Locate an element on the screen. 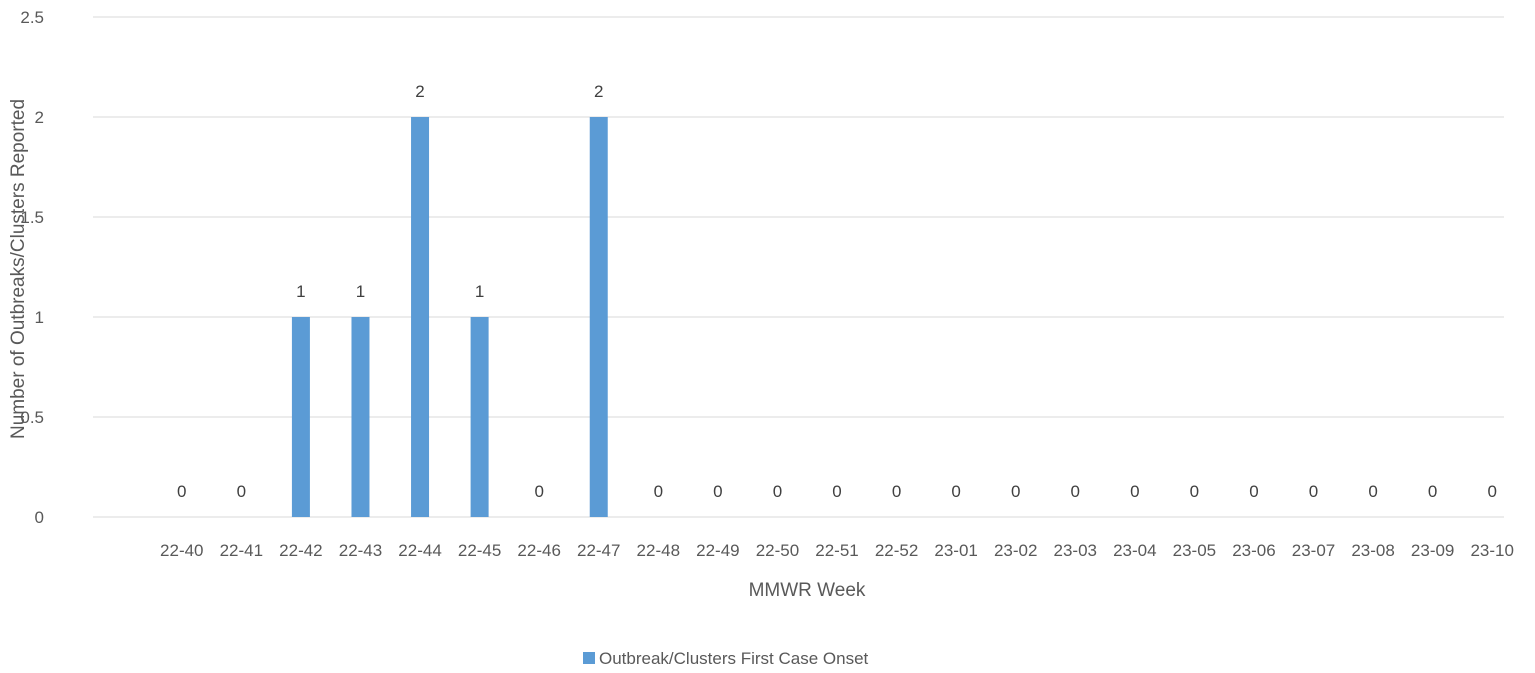  y-tick-label: 2 is located at coordinates (39, 117).